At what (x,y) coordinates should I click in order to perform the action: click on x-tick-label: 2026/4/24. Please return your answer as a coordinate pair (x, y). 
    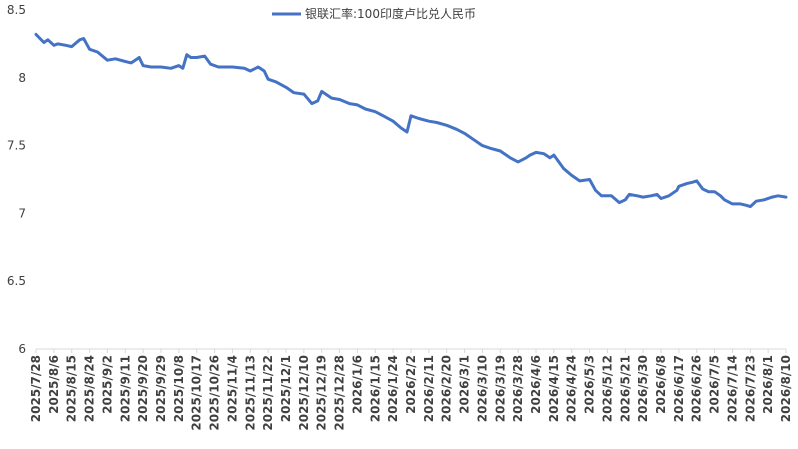
    Looking at the image, I should click on (572, 388).